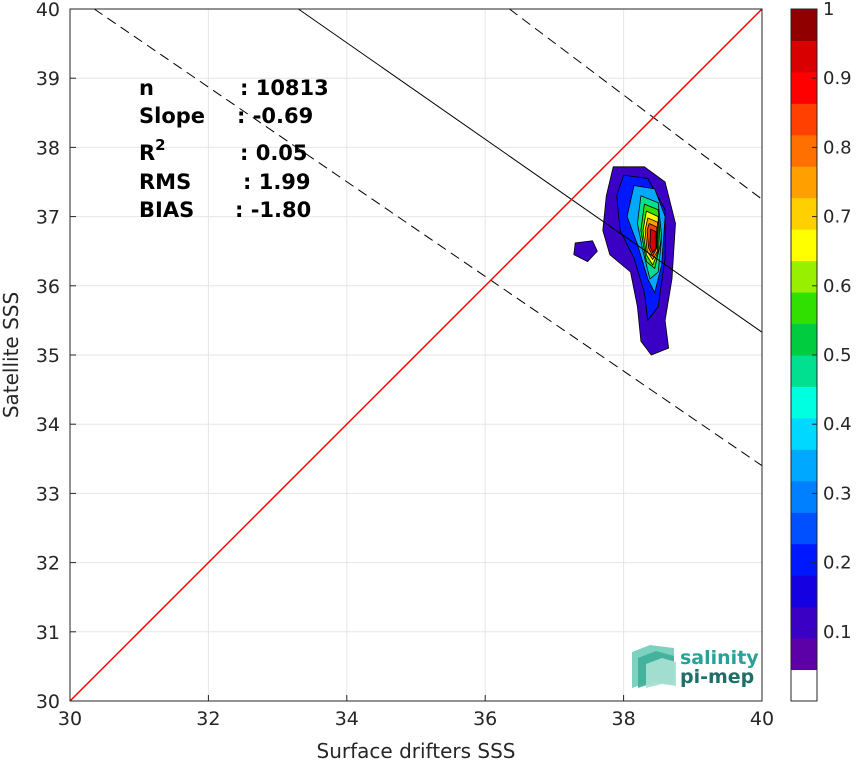  What do you see at coordinates (832, 321) in the screenshot?
I see `colorbar-ticks: 0.1 0.2 0.3 0.4 0.5 0.6 0.7 0.8 0.9 1` at bounding box center [832, 321].